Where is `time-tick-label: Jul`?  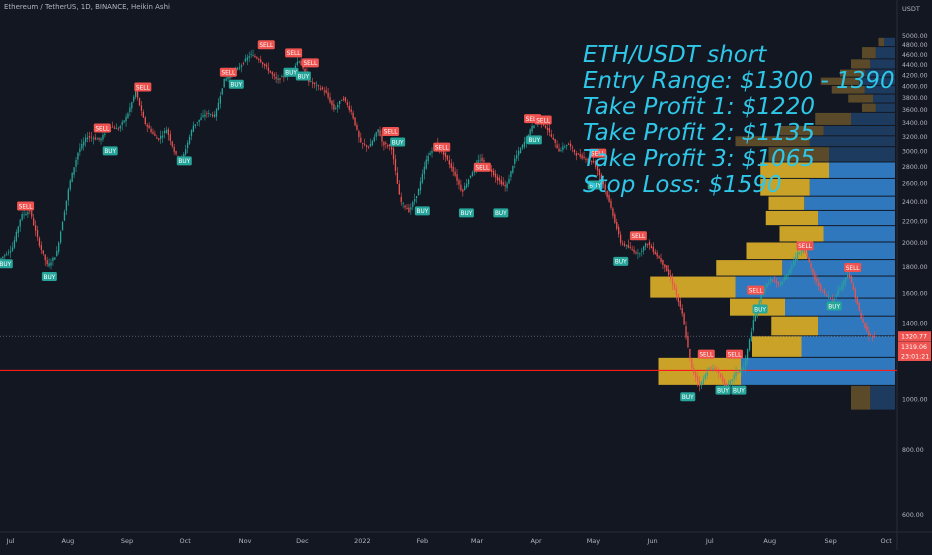
time-tick-label: Jul is located at coordinates (709, 541).